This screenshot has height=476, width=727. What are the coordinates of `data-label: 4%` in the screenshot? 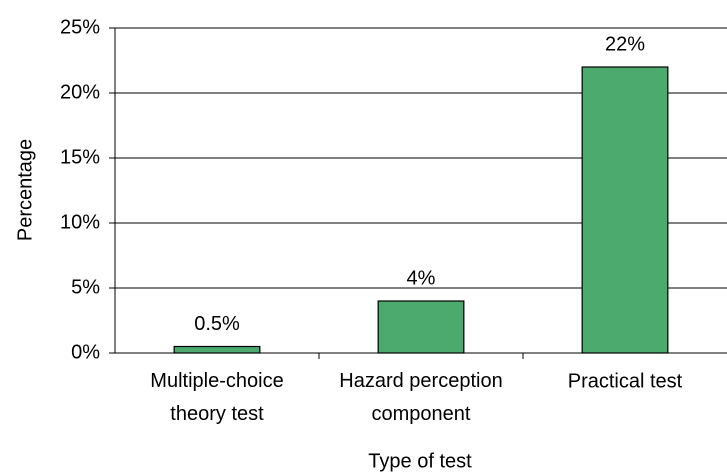 It's located at (421, 278).